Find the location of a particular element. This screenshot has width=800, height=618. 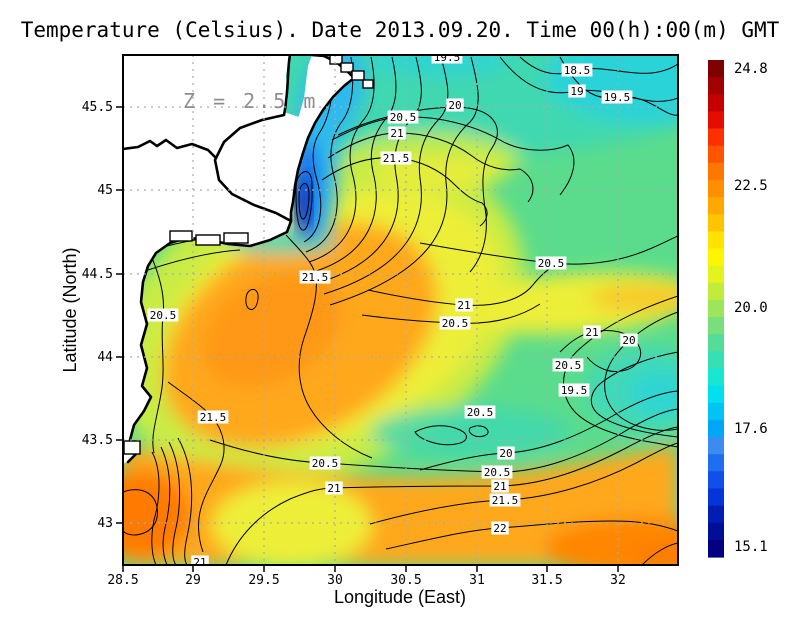

x-tick-label: 30 is located at coordinates (335, 580).